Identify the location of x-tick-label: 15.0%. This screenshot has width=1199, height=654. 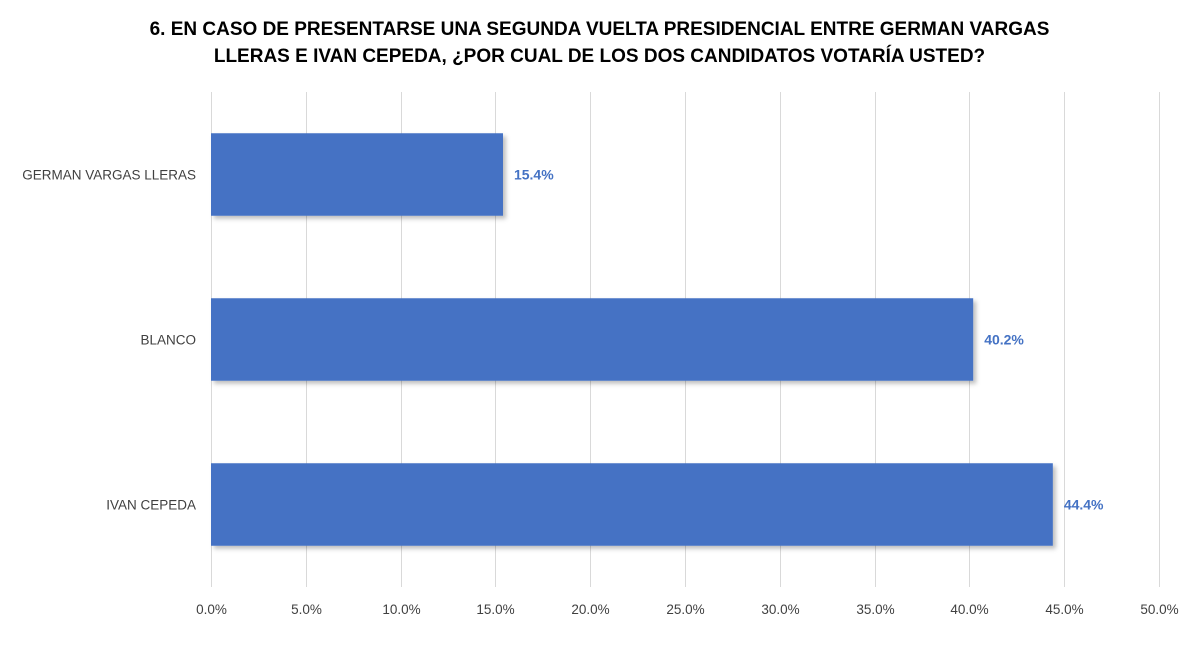
(495, 609).